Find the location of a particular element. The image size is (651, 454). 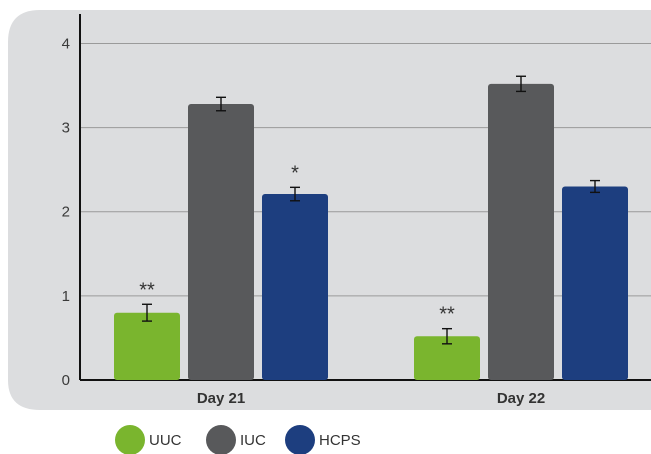

legend-label-iuc: IUC is located at coordinates (253, 440).